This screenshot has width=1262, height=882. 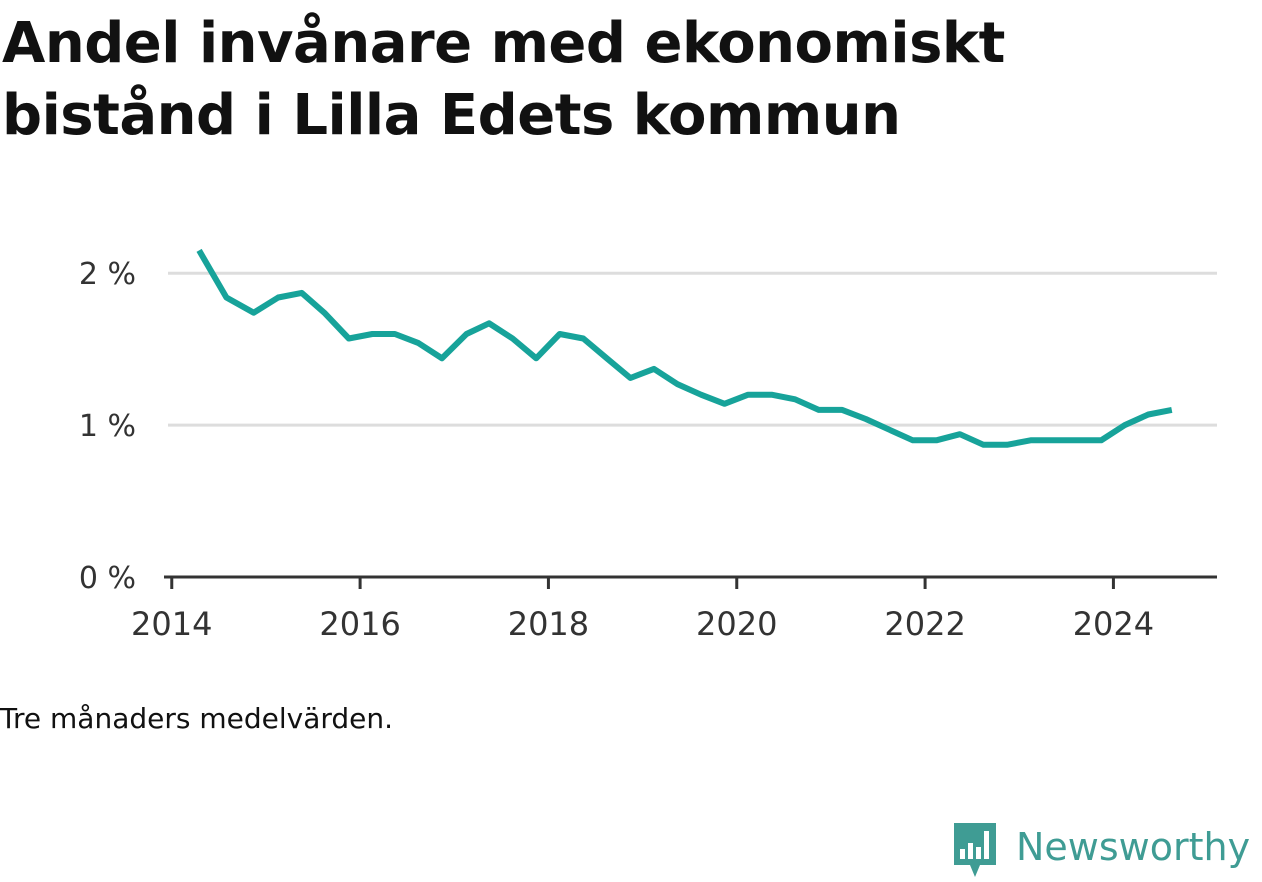 I want to click on gridlines, so click(x=692, y=349).